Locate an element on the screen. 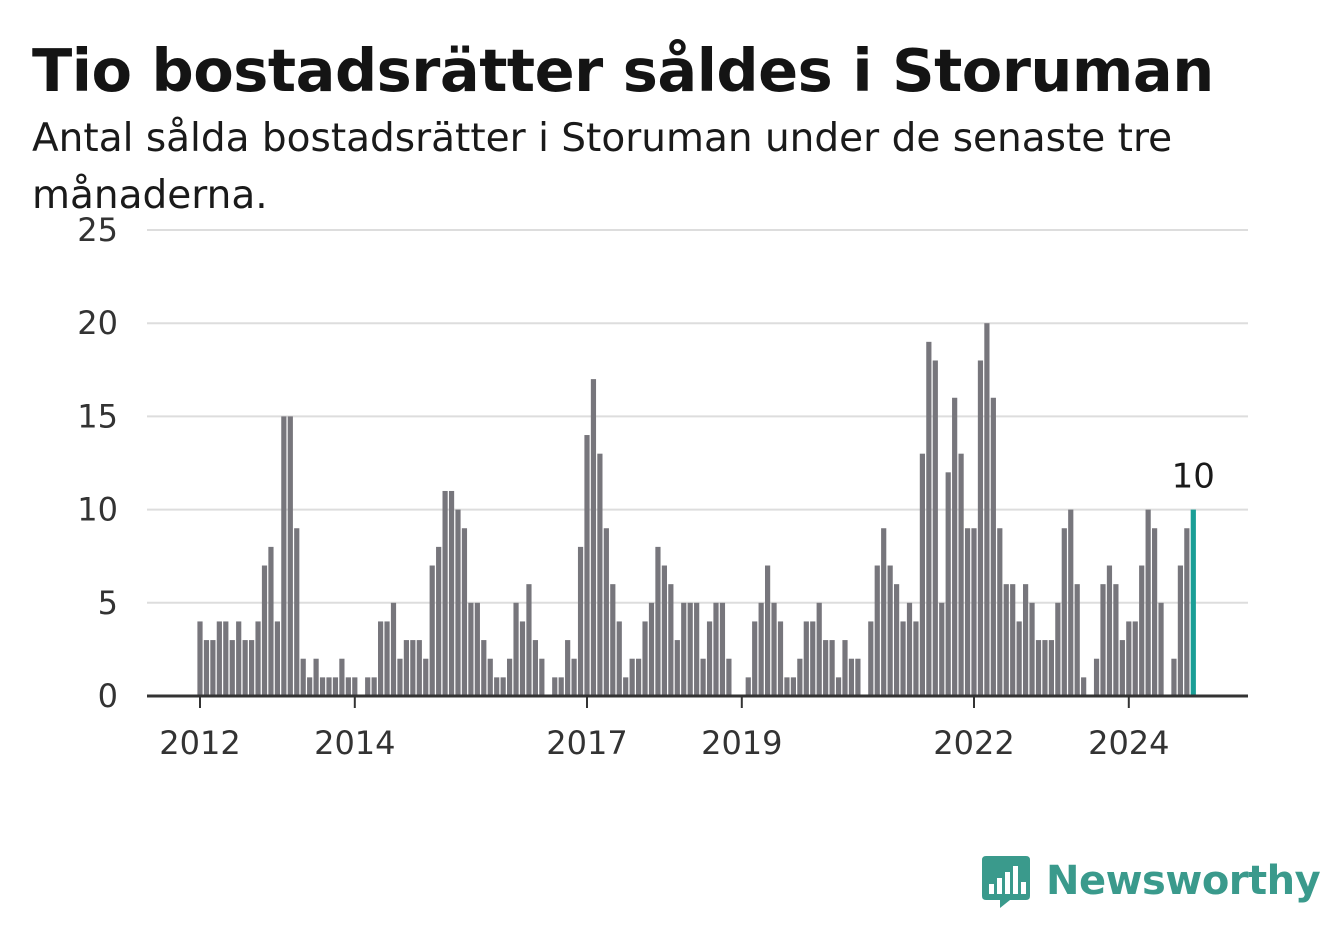 The height and width of the screenshot is (939, 1322). x-tick-label: 2012 is located at coordinates (199, 743).